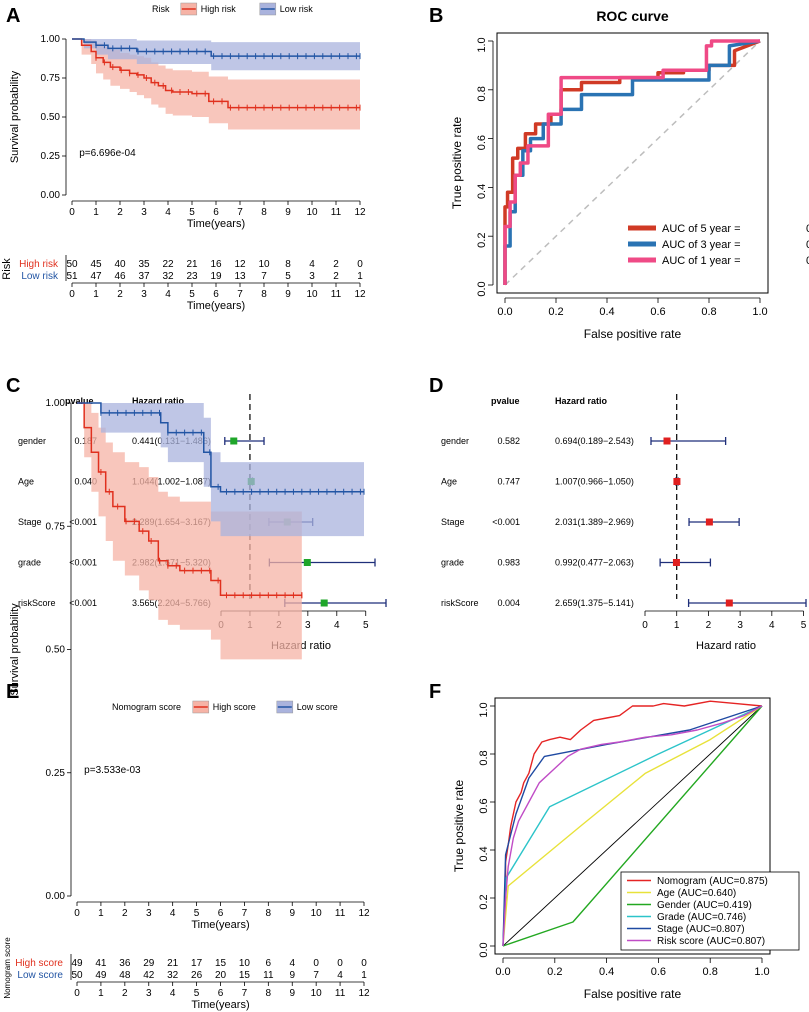  What do you see at coordinates (508, 563) in the screenshot?
I see `row-pvalue: 0.983` at bounding box center [508, 563].